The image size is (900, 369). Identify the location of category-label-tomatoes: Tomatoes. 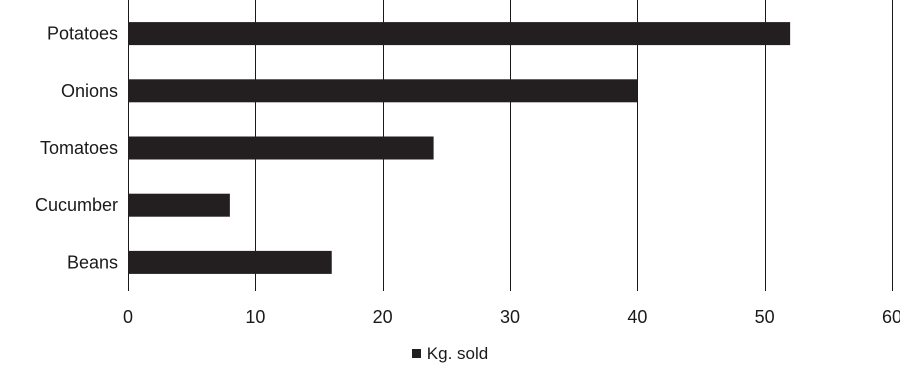
(79, 148).